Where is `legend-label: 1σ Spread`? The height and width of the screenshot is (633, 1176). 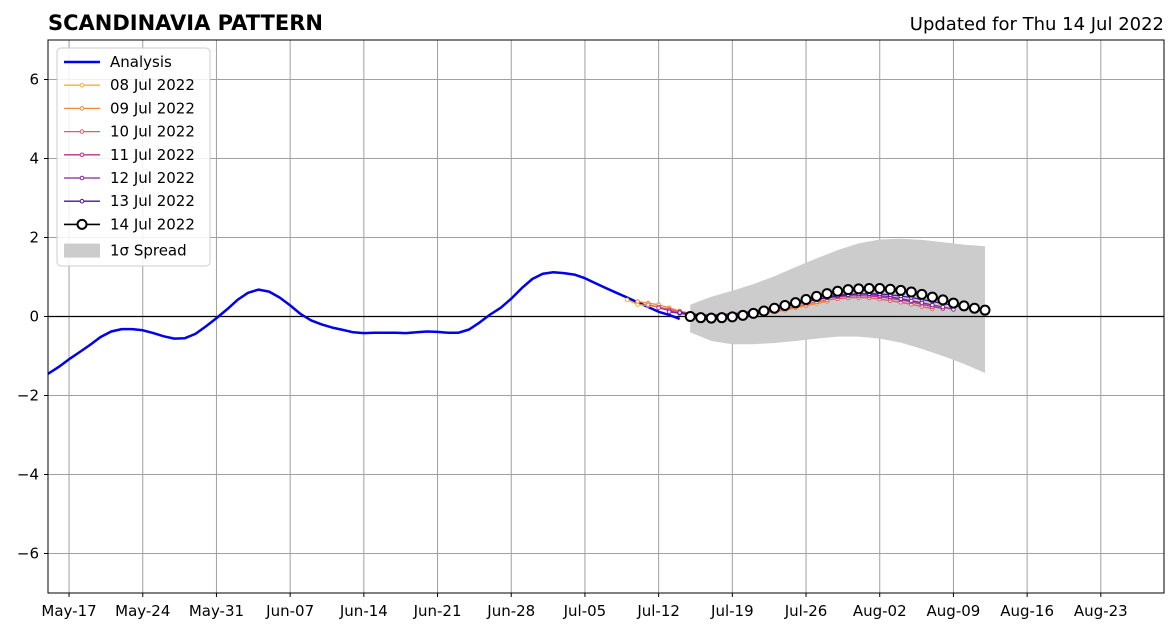 legend-label: 1σ Spread is located at coordinates (148, 251).